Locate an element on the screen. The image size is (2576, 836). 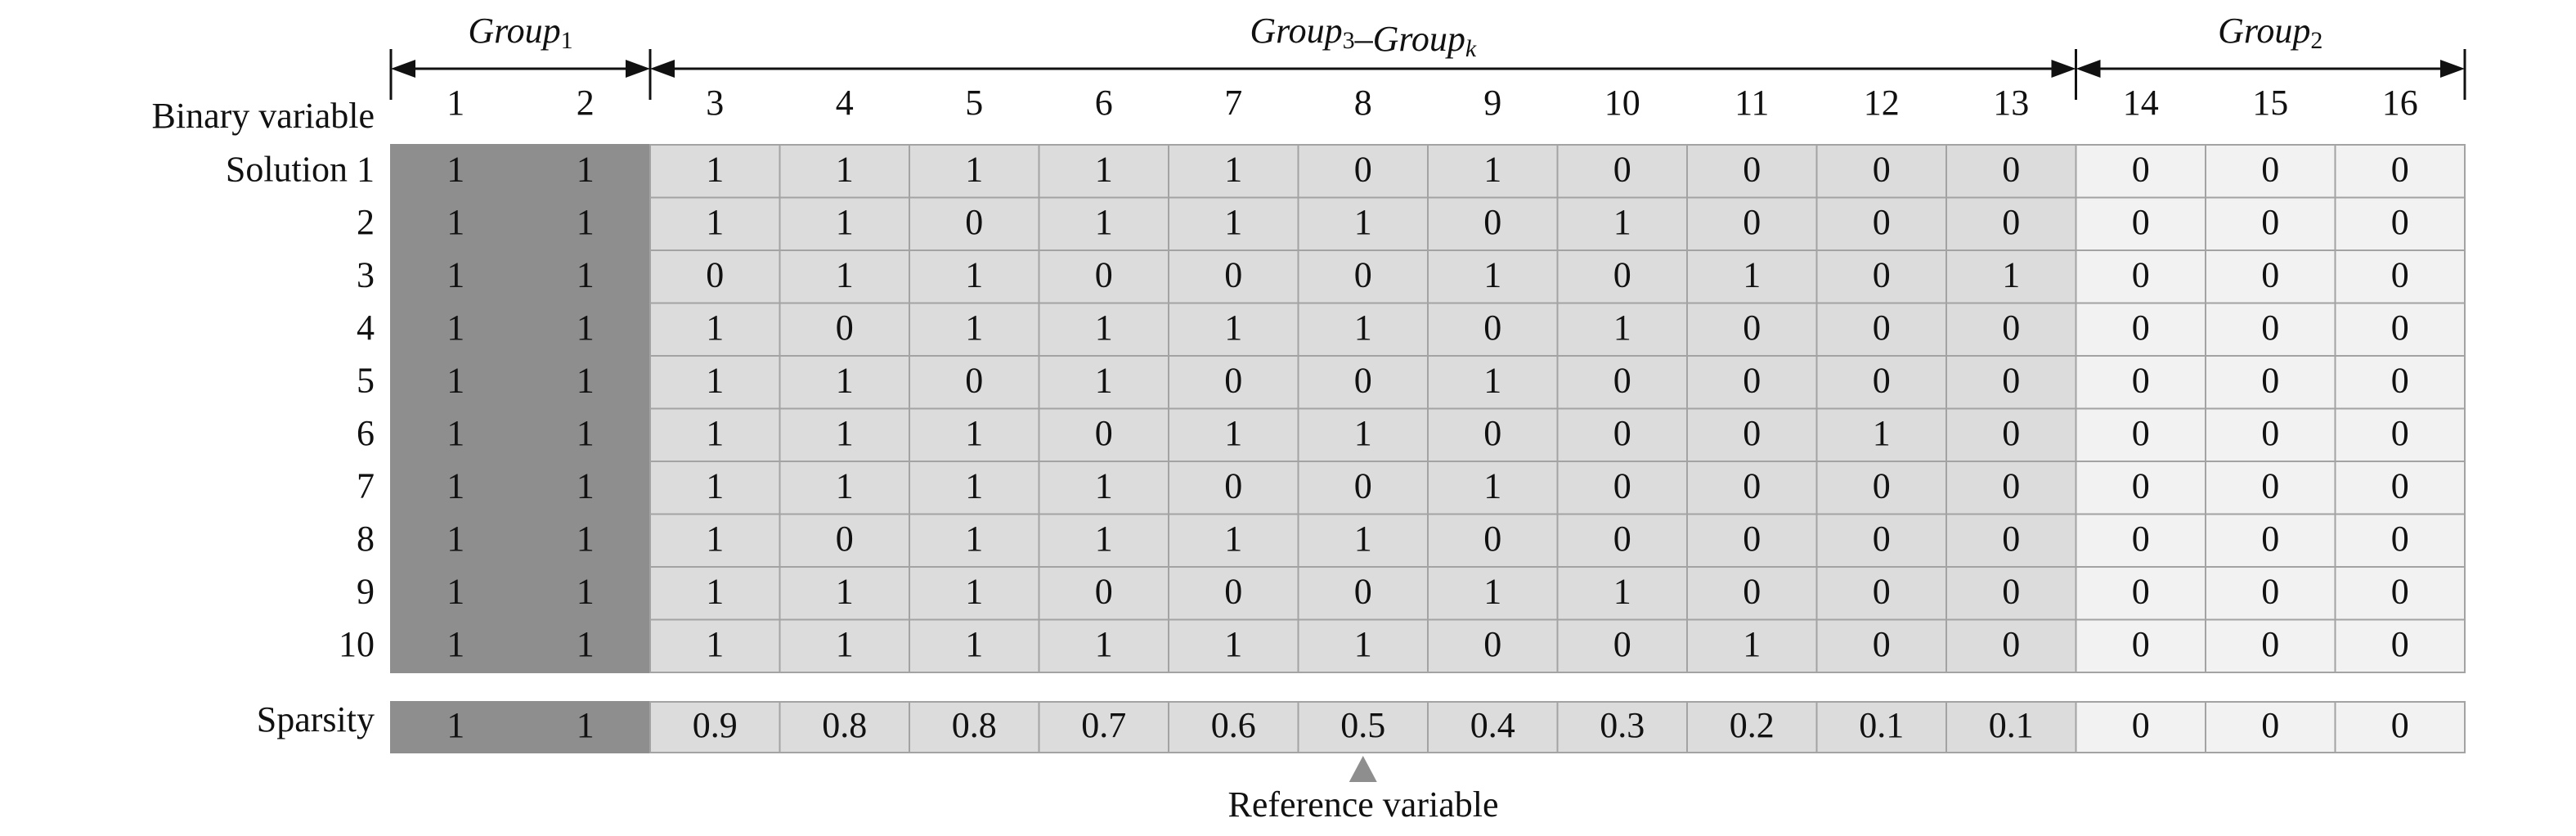
solution-label: 8 is located at coordinates (366, 539).